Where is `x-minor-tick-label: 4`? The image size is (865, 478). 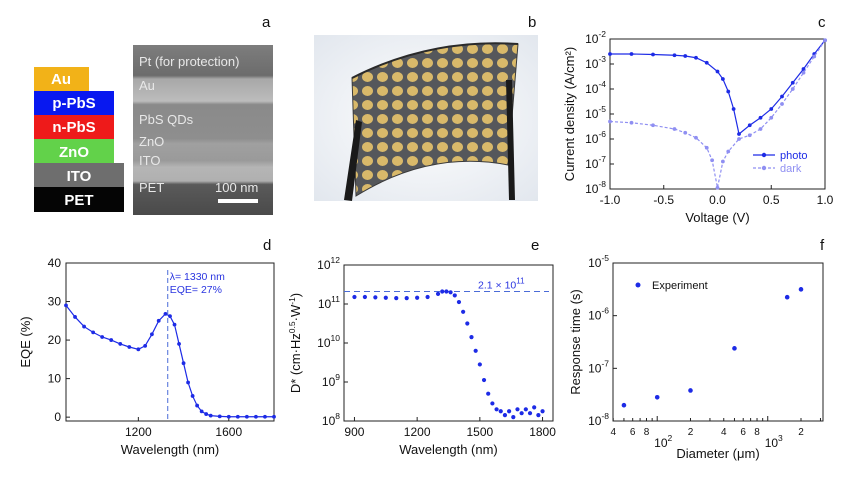 x-minor-tick-label: 4 is located at coordinates (613, 432).